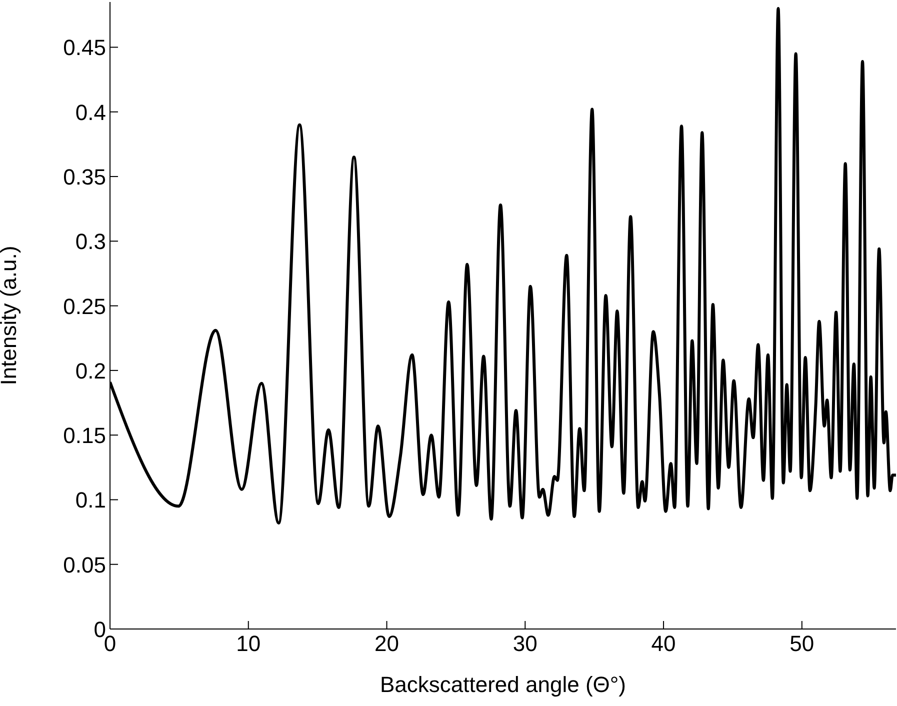  I want to click on y-tick-label: 0.45, so click(84, 47).